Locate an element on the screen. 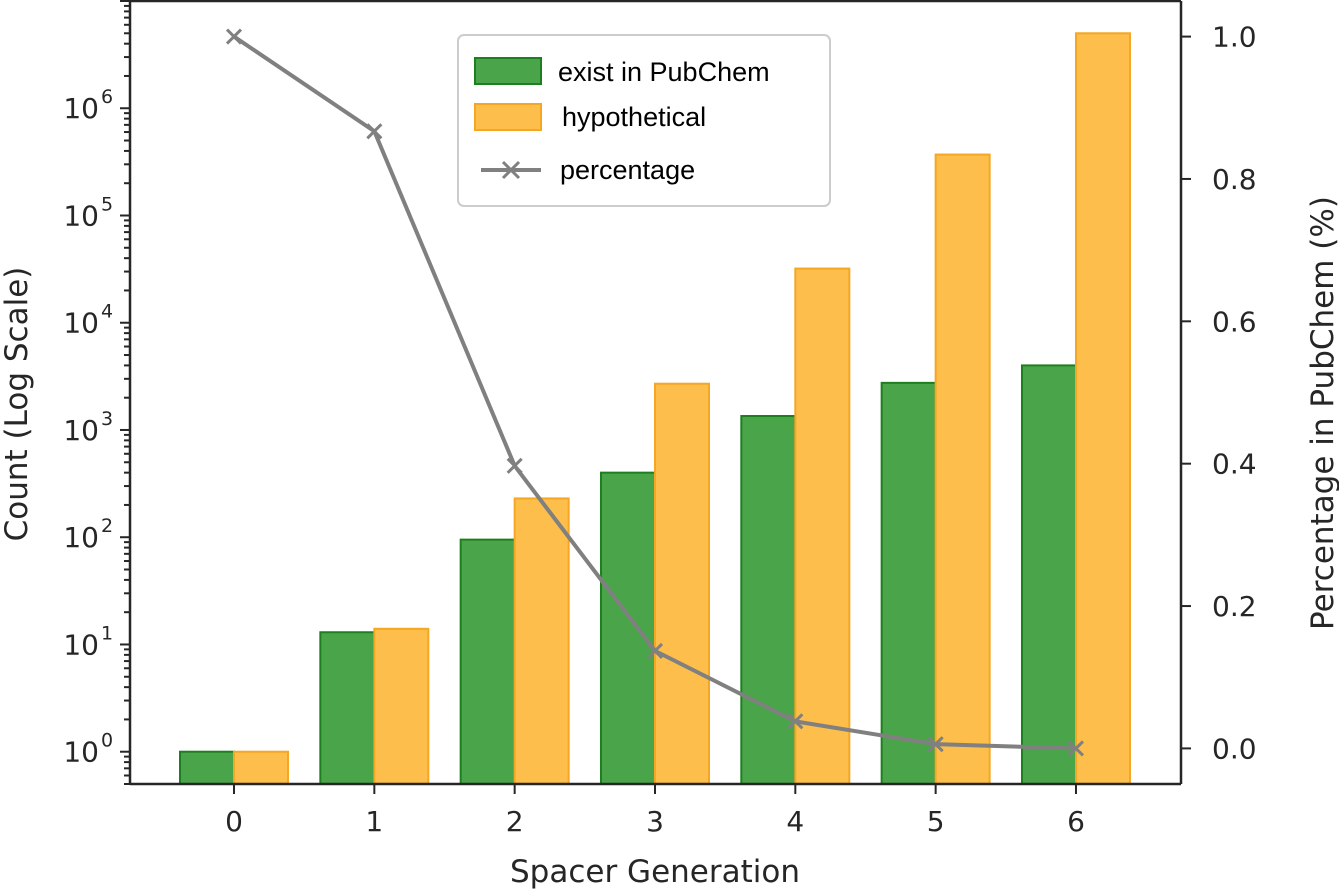 The width and height of the screenshot is (1339, 890). x-tick-label: 6 is located at coordinates (1076, 821).